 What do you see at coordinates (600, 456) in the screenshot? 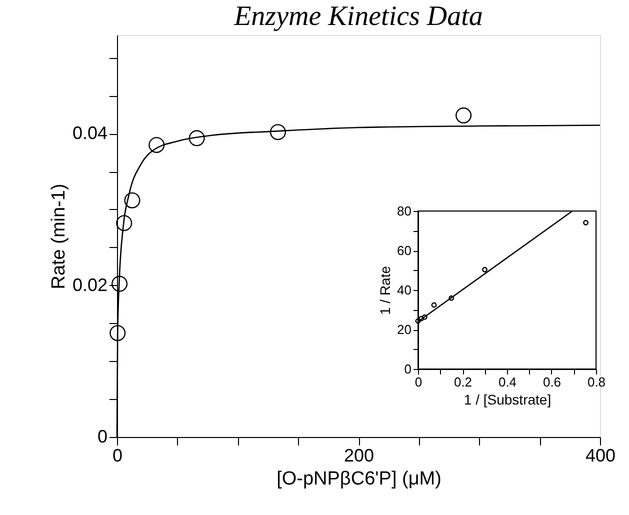
I see `x-tick-label: 400` at bounding box center [600, 456].